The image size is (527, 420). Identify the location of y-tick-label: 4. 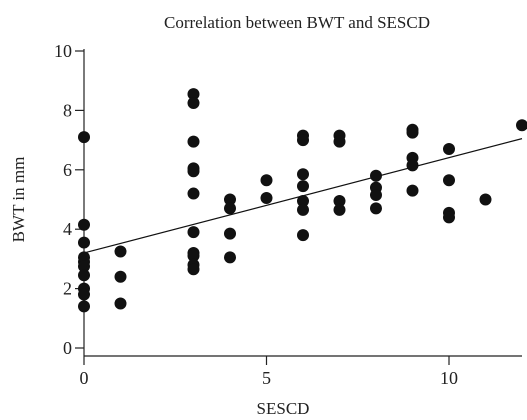
(67, 229).